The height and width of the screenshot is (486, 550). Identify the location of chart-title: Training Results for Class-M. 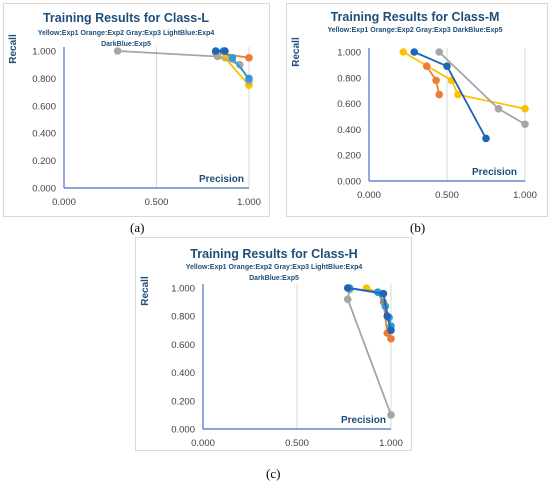
(415, 17).